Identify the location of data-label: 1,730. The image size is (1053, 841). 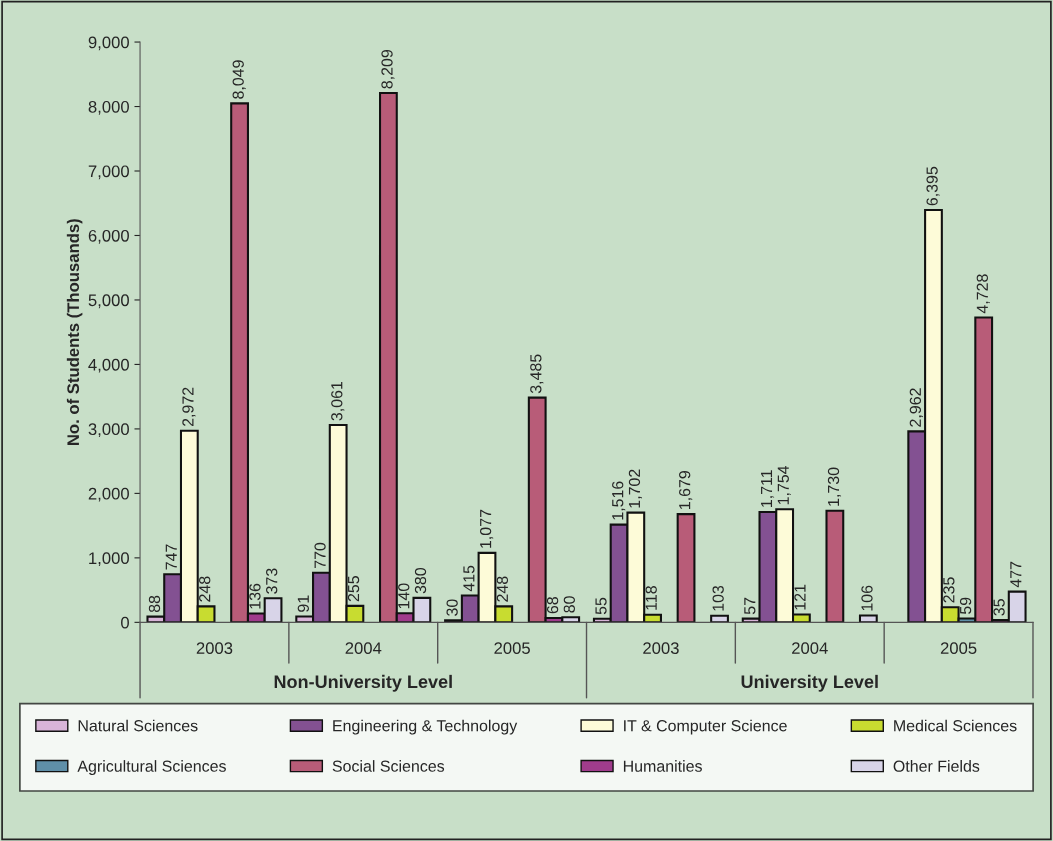
(834, 486).